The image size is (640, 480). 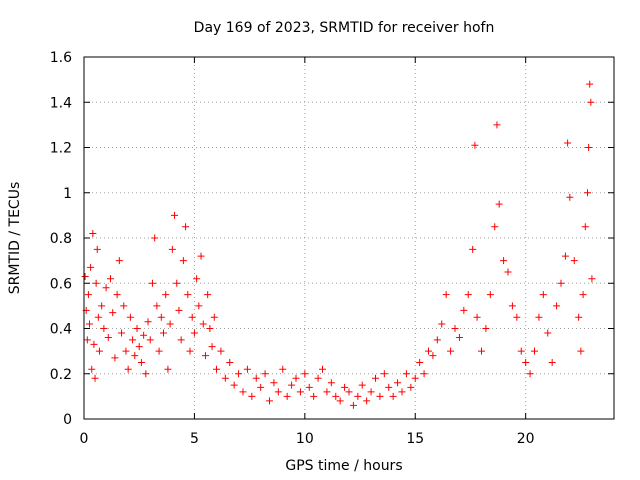 I want to click on x-tick-label: 5, so click(x=194, y=439).